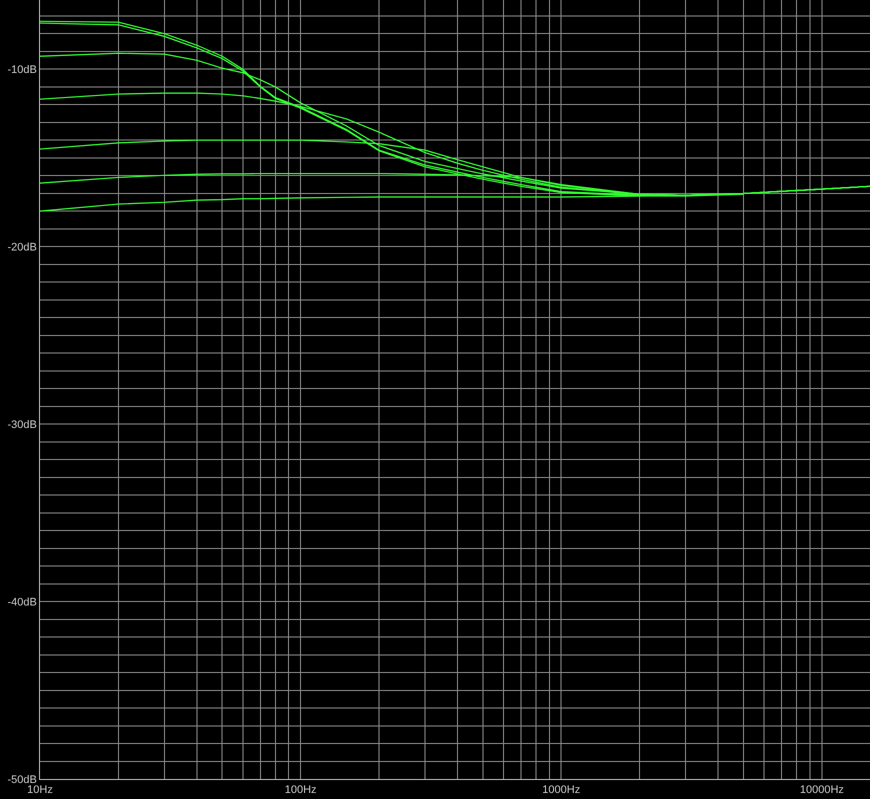 The width and height of the screenshot is (870, 799). I want to click on x-tick-label: 100Hz, so click(300, 790).